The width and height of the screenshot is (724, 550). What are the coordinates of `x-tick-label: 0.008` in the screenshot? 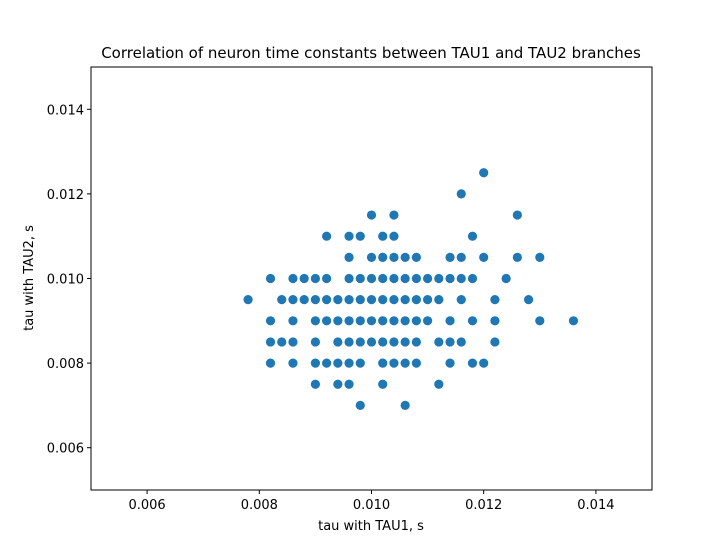 It's located at (259, 505).